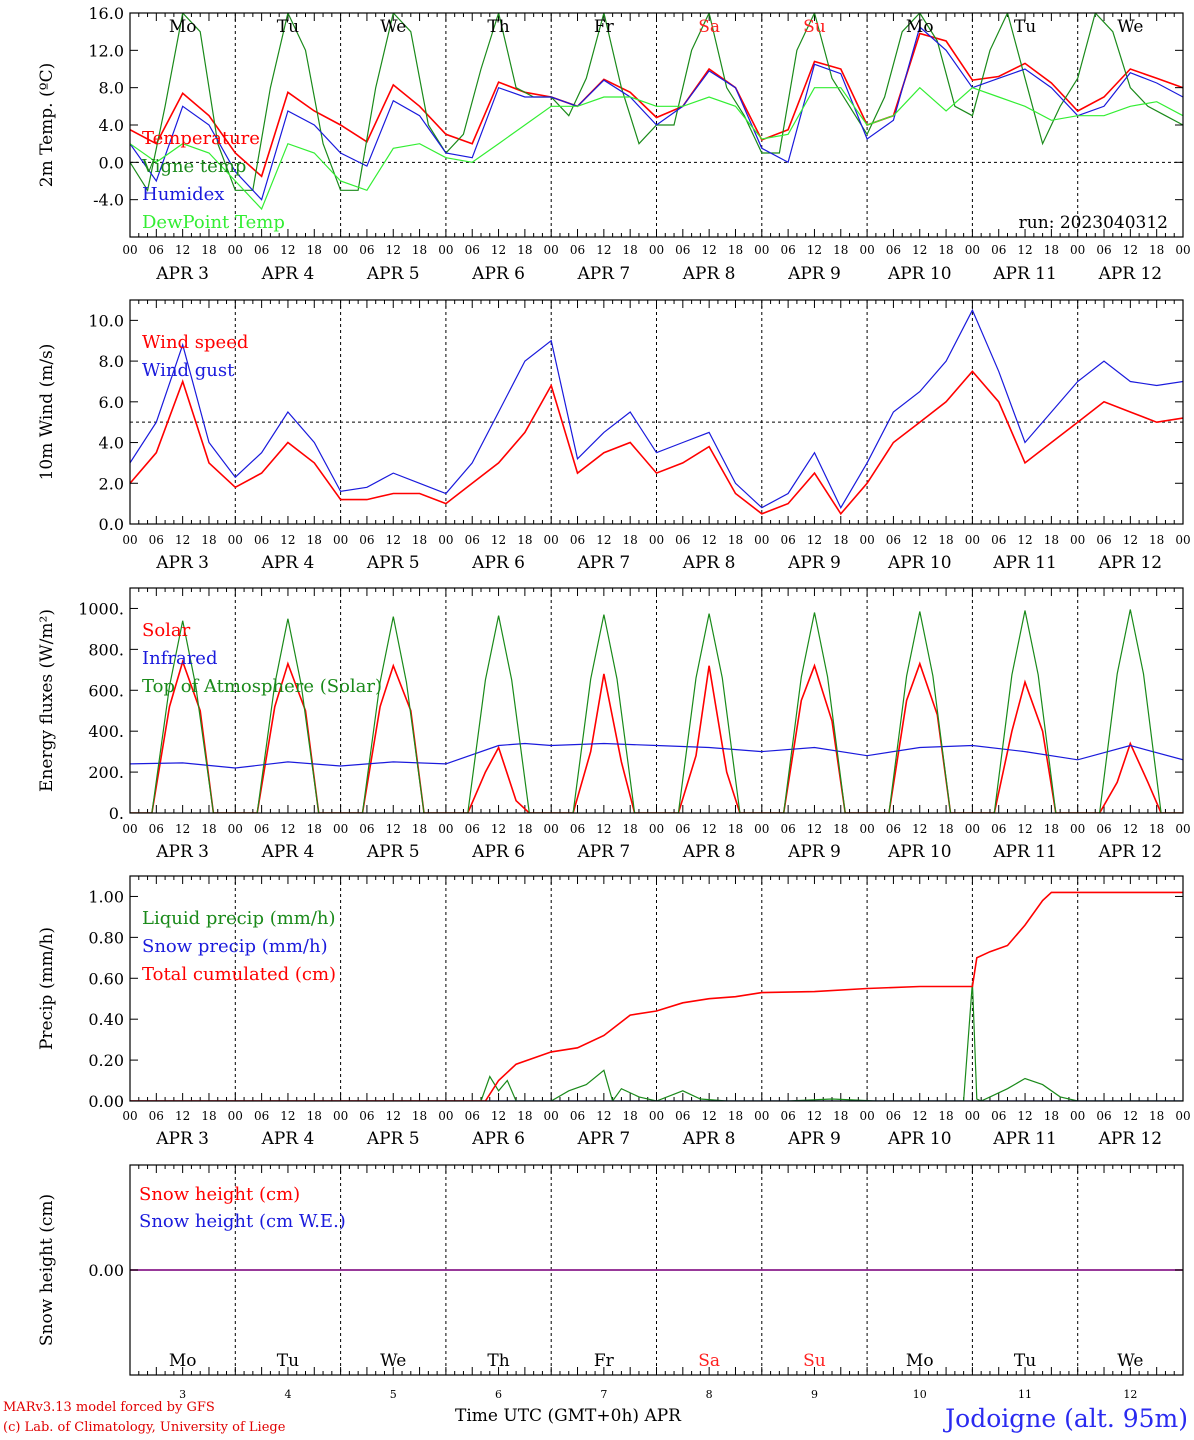 This screenshot has height=1440, width=1194. What do you see at coordinates (116, 813) in the screenshot?
I see `y-tick-label: 0.` at bounding box center [116, 813].